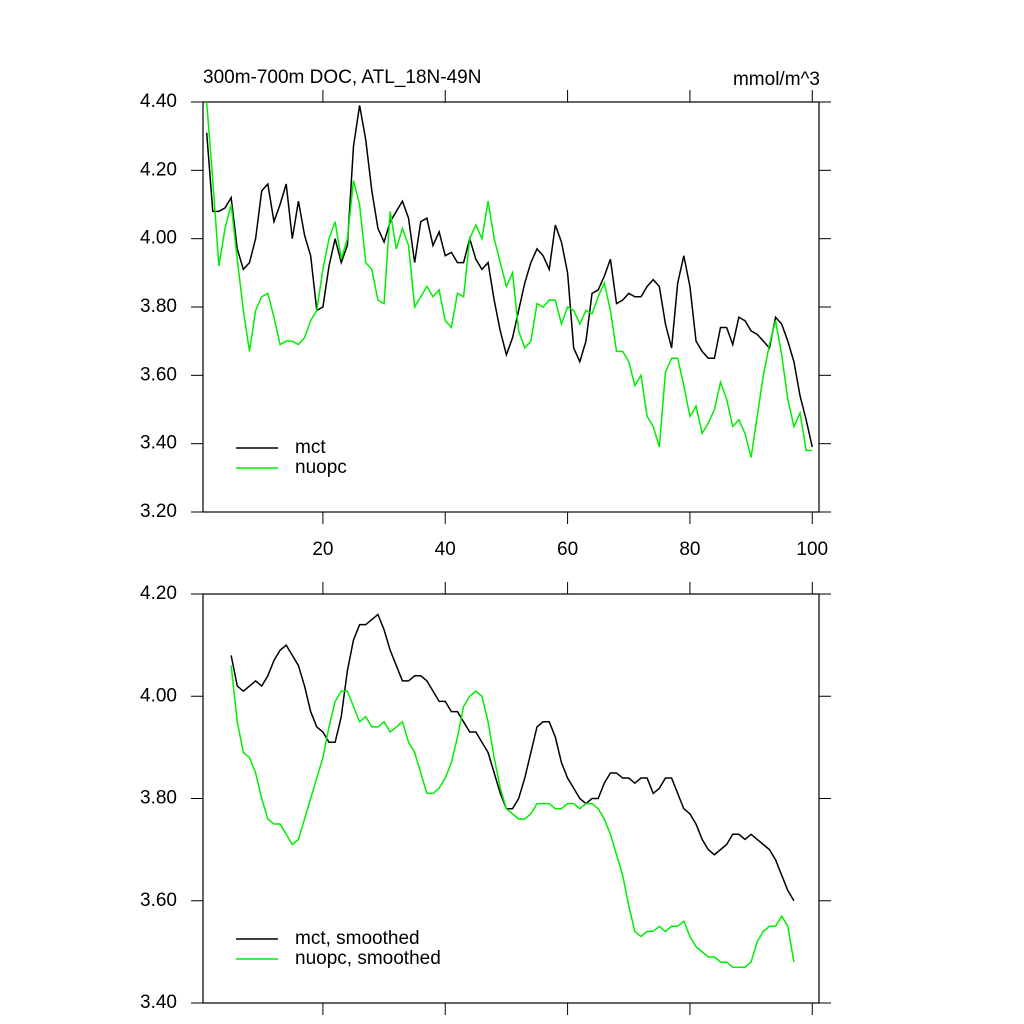  What do you see at coordinates (567, 549) in the screenshot?
I see `x-tick-label: 60` at bounding box center [567, 549].